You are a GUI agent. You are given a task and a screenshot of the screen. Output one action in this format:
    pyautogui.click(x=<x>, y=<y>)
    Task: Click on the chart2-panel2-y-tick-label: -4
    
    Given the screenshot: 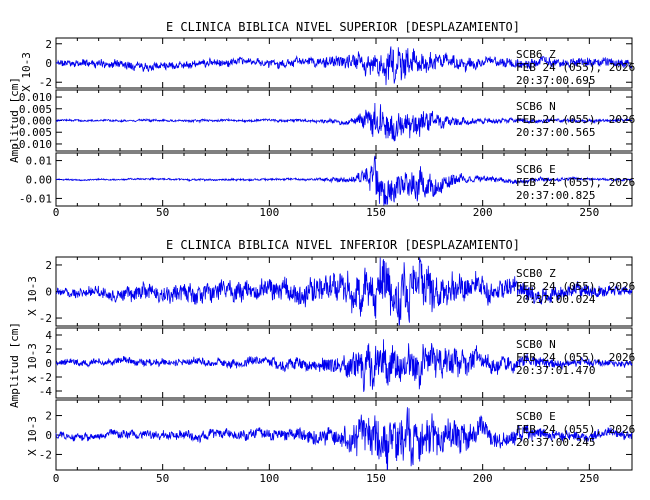 What is the action you would take?
    pyautogui.click(x=46, y=391)
    